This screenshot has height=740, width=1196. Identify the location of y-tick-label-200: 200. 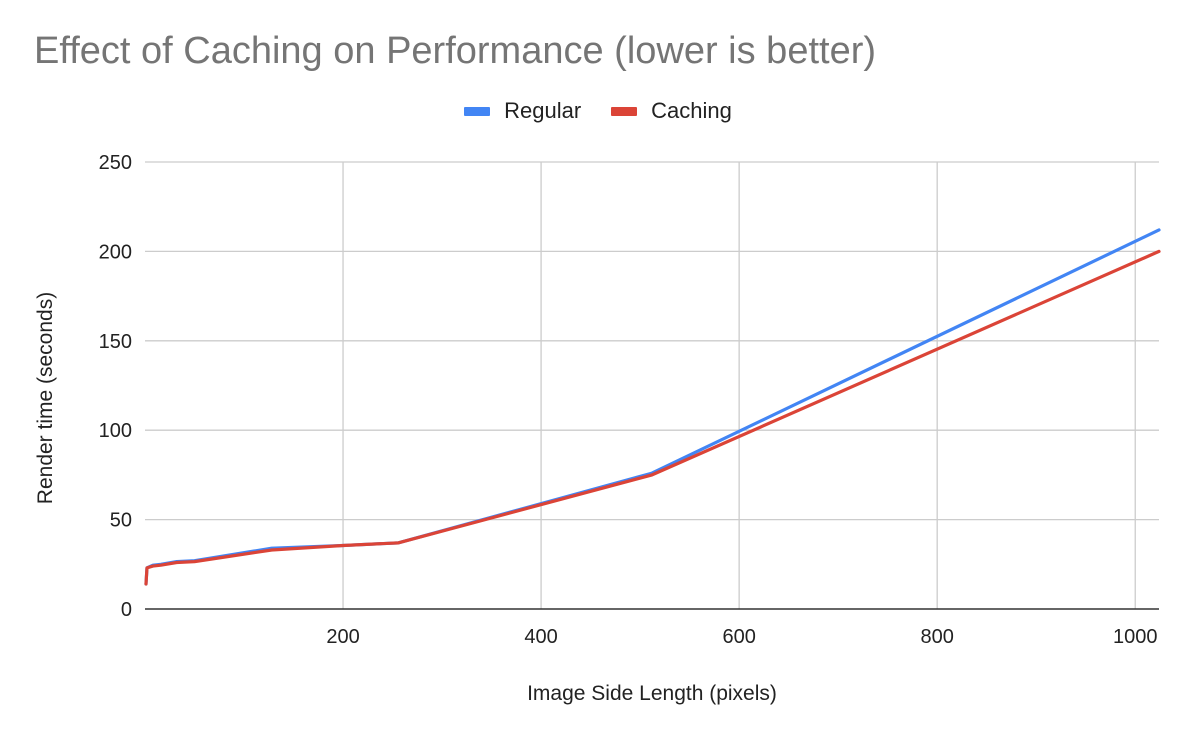
(115, 252).